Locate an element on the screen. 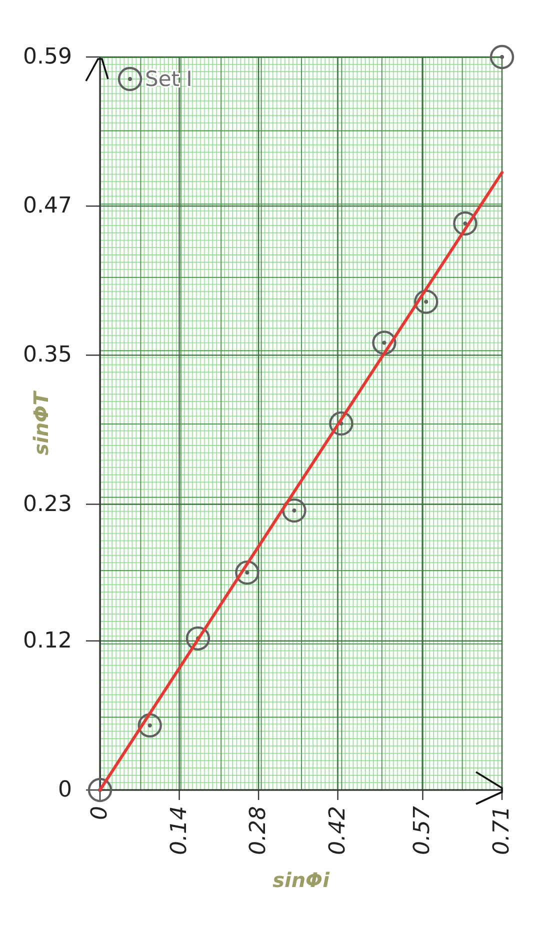 The width and height of the screenshot is (560, 949). y-tick-label: 0 is located at coordinates (65, 790).